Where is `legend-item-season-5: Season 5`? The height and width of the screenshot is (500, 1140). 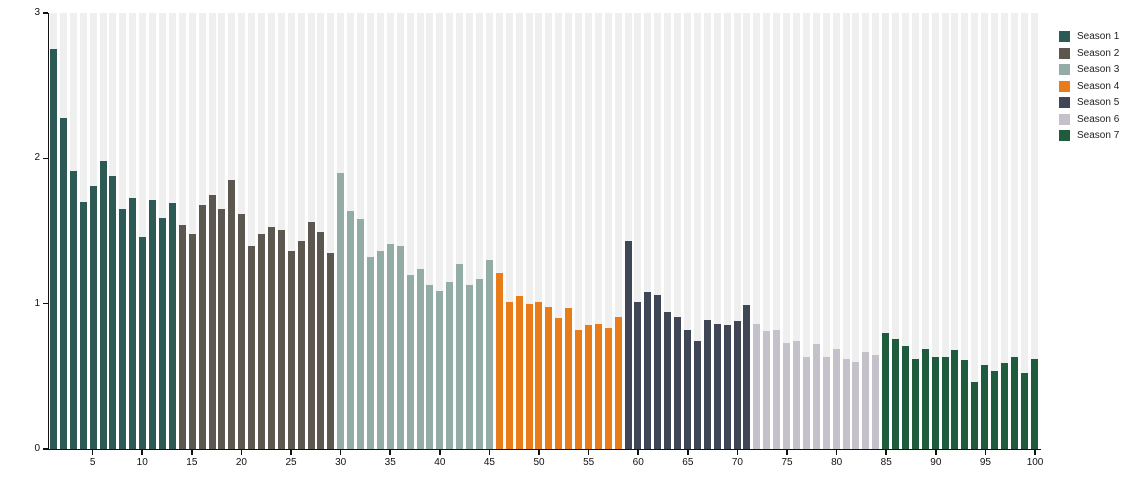 legend-item-season-5: Season 5 is located at coordinates (1089, 102).